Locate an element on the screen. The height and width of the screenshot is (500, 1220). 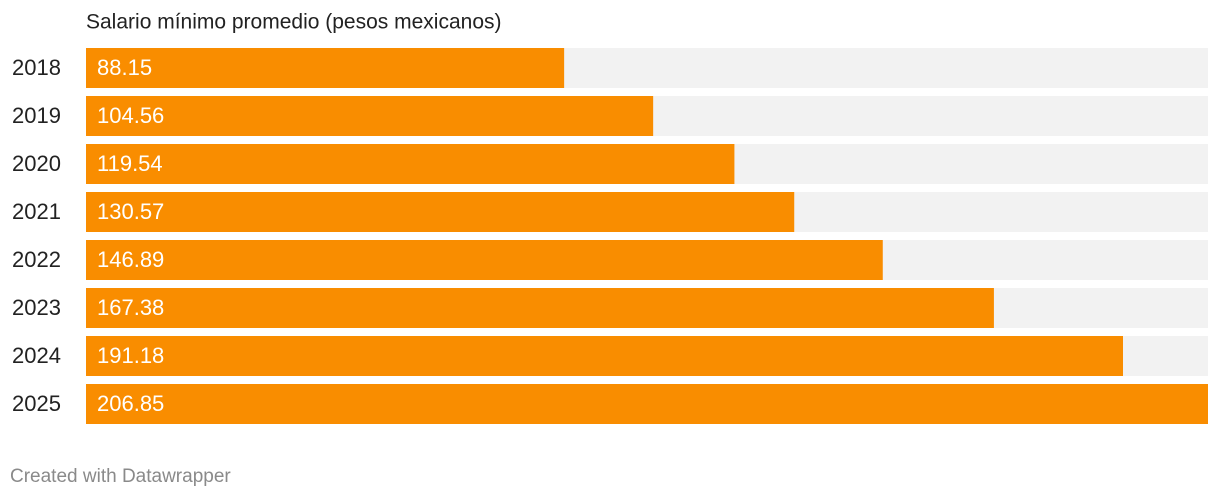
y-tick-label: 2020 is located at coordinates (36, 163).